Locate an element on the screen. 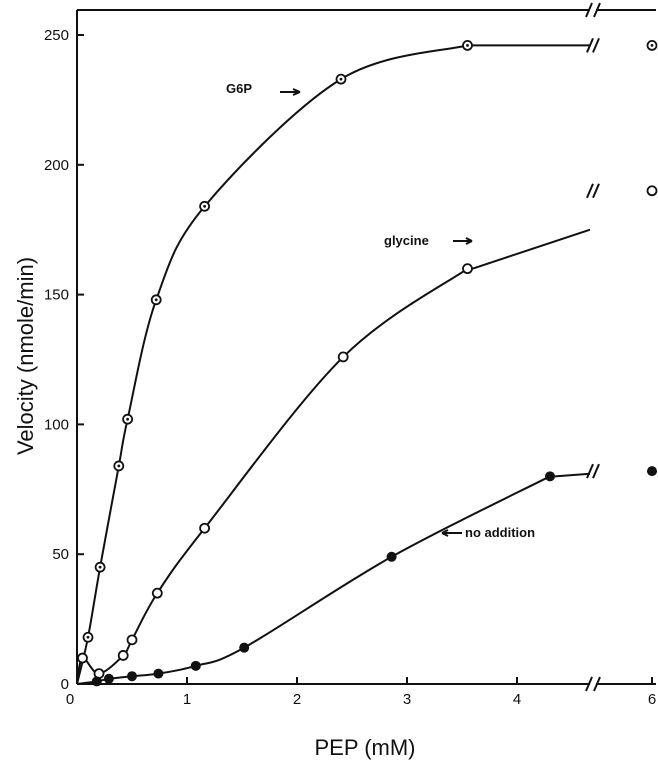 The image size is (658, 765). annotation-g6p-arrow is located at coordinates (290, 92).